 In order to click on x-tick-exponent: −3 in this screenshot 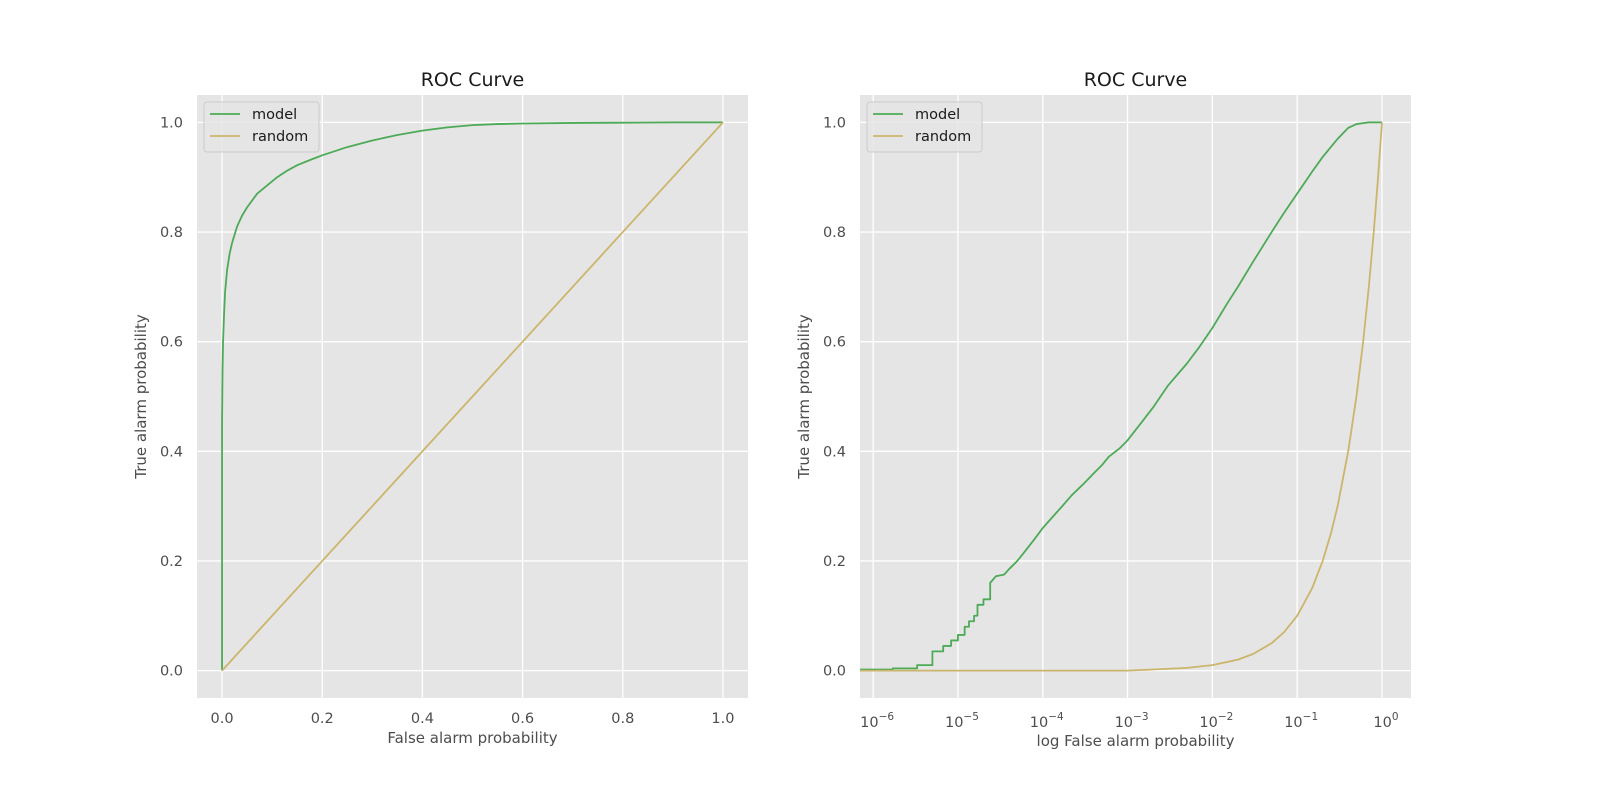, I will do `click(1140, 717)`.